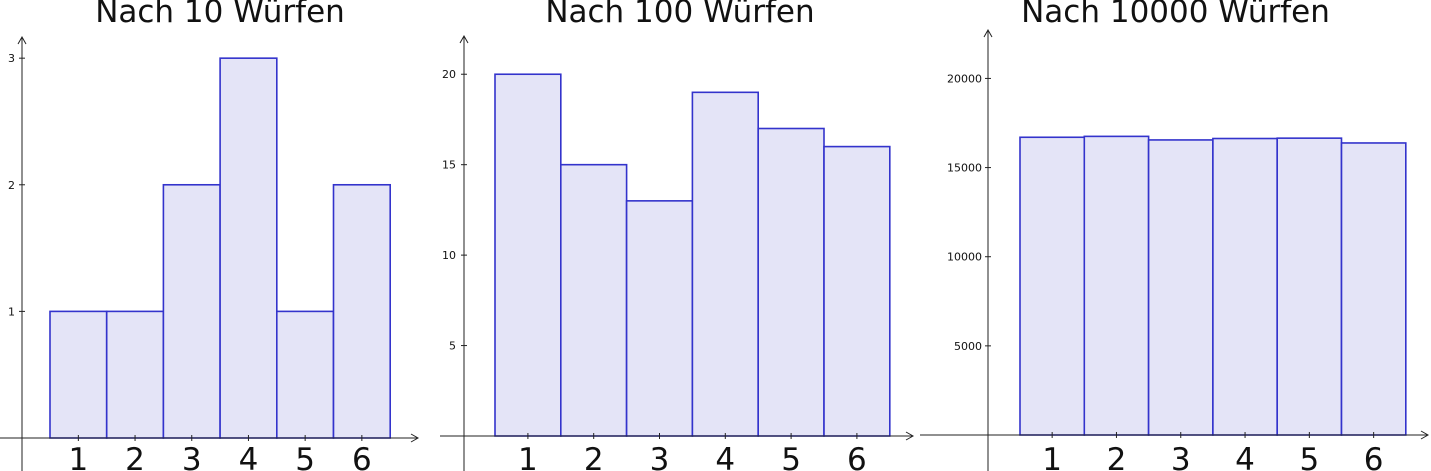  What do you see at coordinates (449, 74) in the screenshot?
I see `y-tick-label: 20` at bounding box center [449, 74].